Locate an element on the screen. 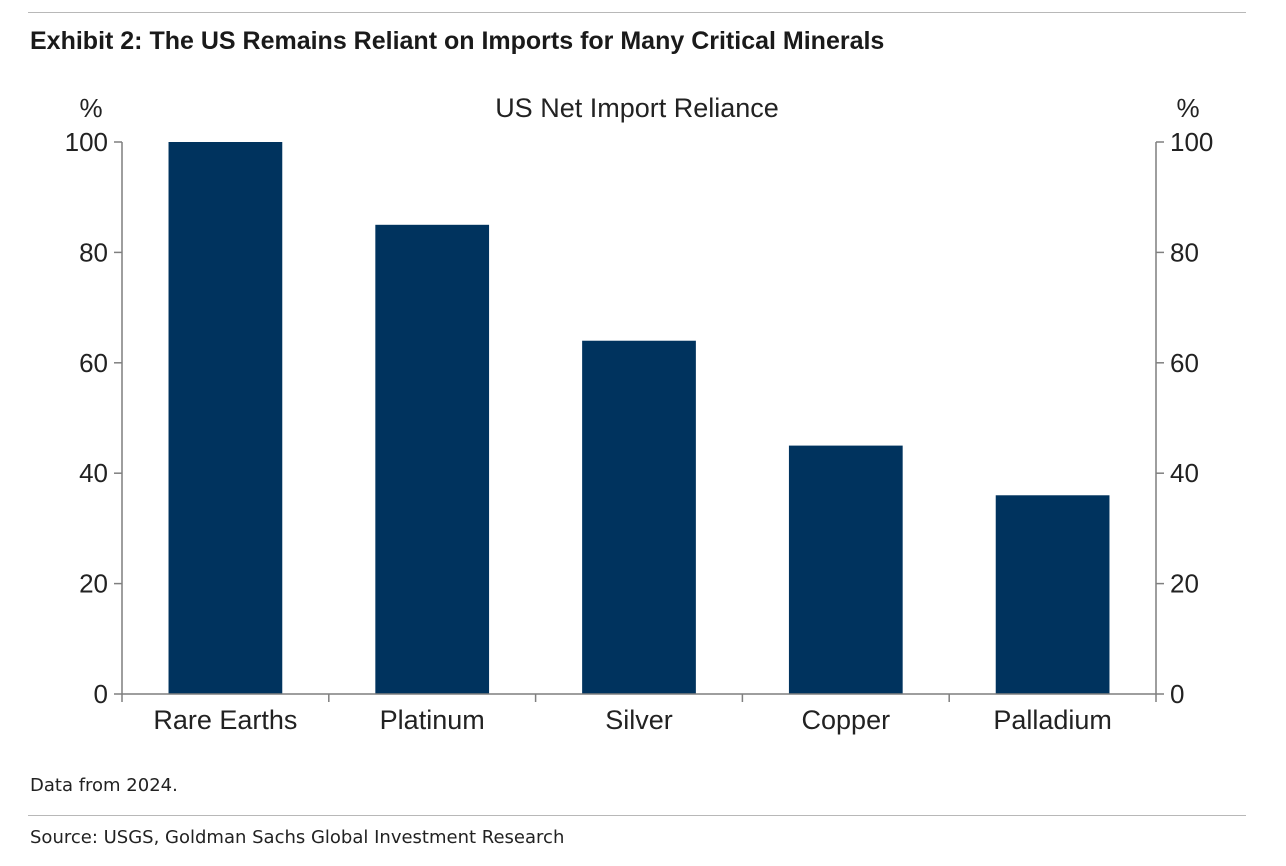 The height and width of the screenshot is (866, 1286). top-rule is located at coordinates (637, 12).